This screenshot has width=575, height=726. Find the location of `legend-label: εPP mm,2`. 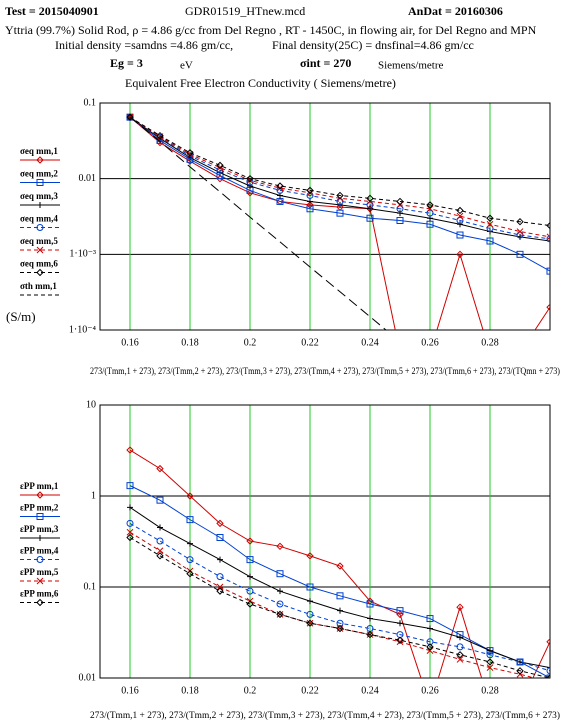

legend-label: εPP mm,2 is located at coordinates (39, 508).